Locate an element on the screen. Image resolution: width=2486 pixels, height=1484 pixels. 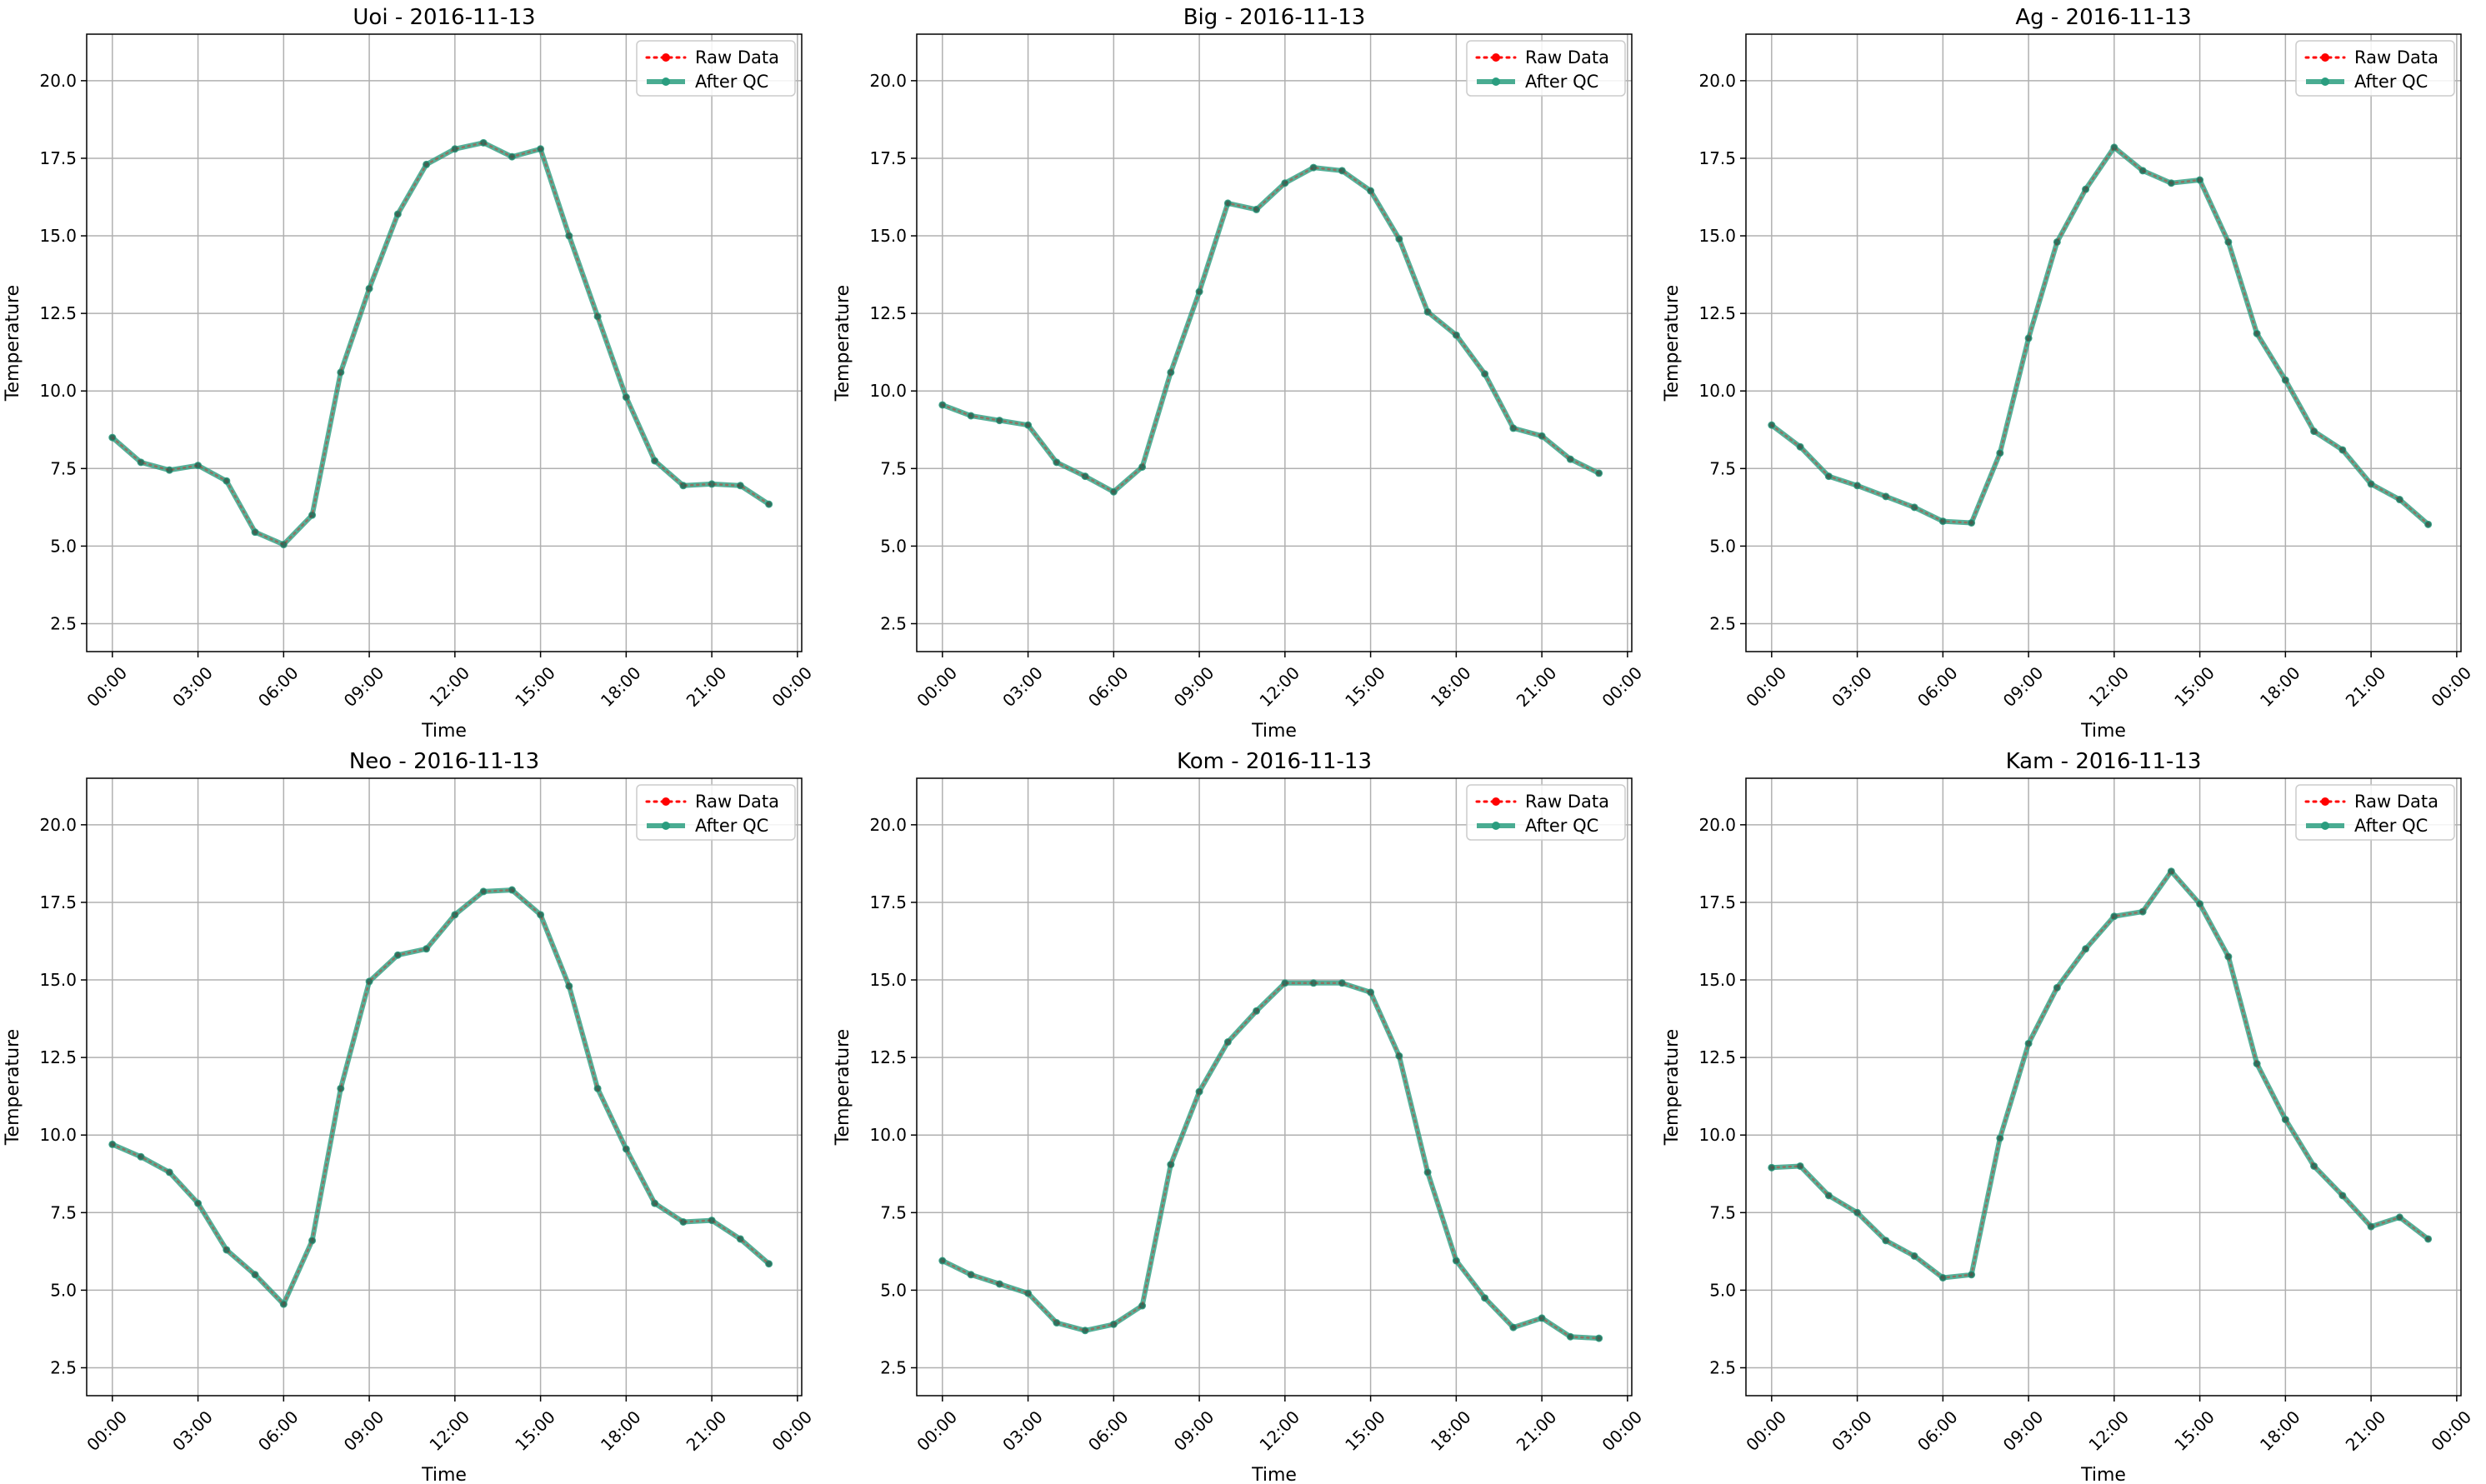
axes-frame is located at coordinates (1274, 342).